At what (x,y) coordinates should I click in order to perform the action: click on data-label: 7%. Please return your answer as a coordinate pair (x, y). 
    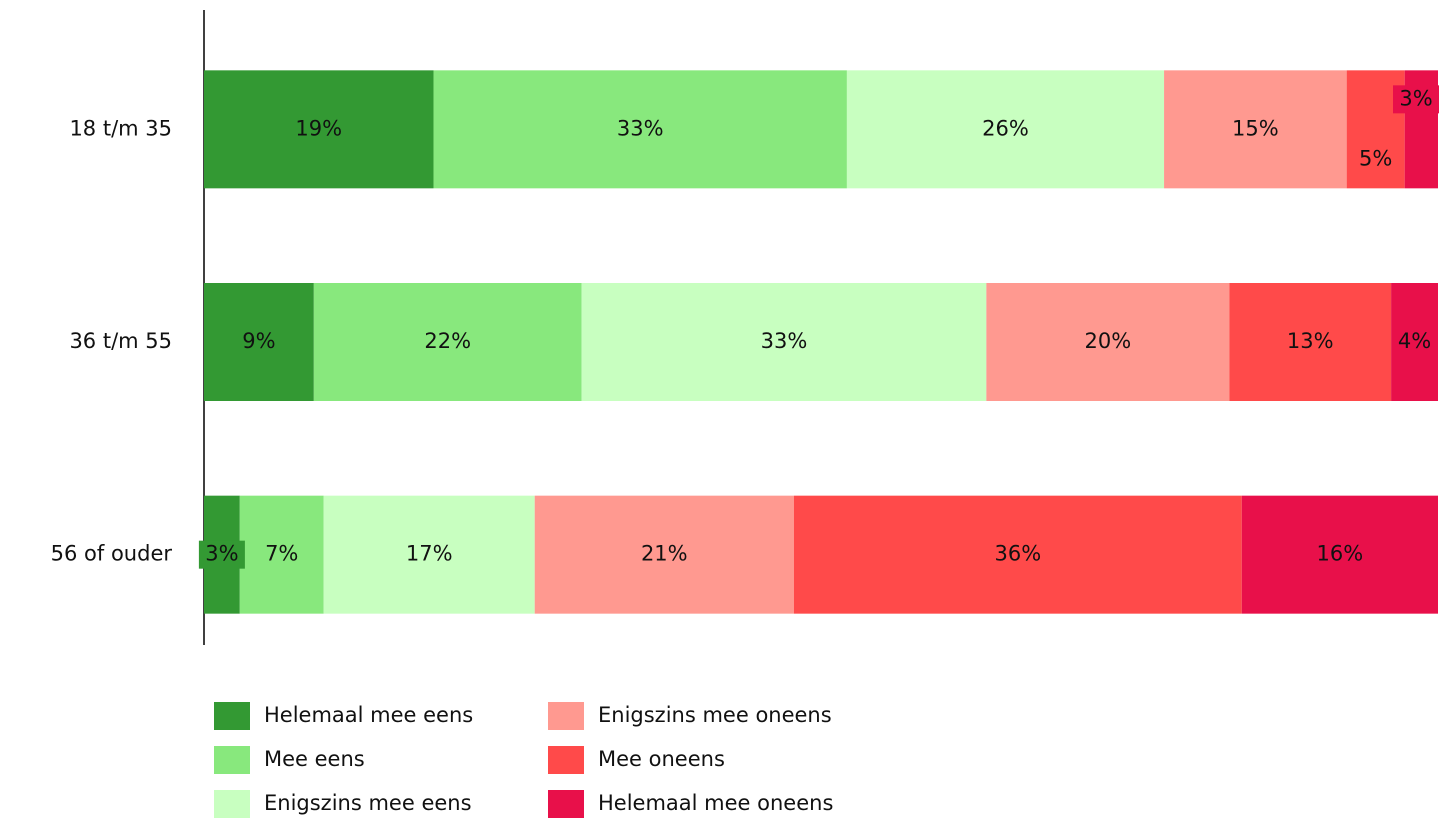
    Looking at the image, I should click on (281, 554).